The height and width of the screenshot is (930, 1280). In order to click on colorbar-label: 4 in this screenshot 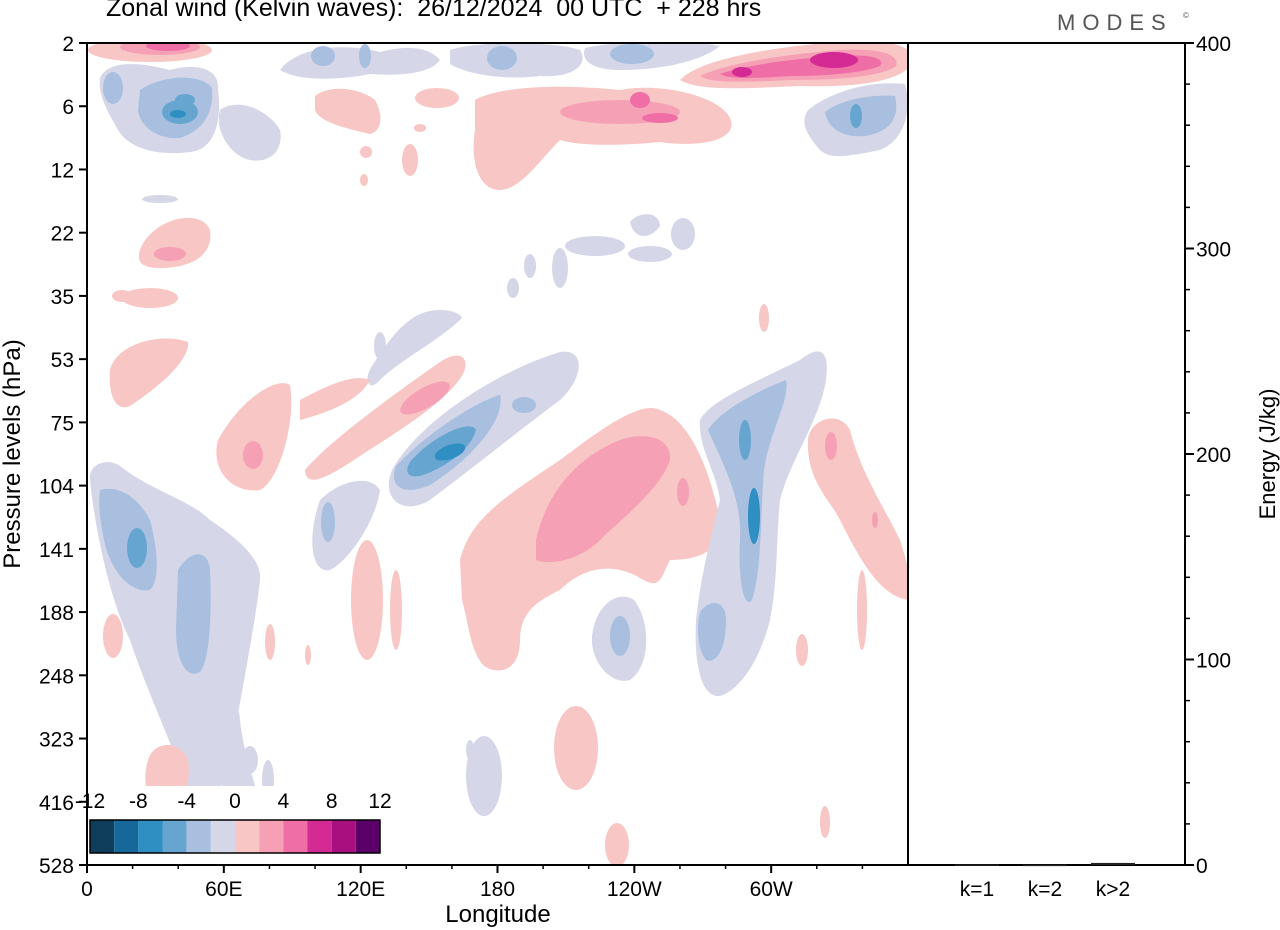, I will do `click(283, 801)`.